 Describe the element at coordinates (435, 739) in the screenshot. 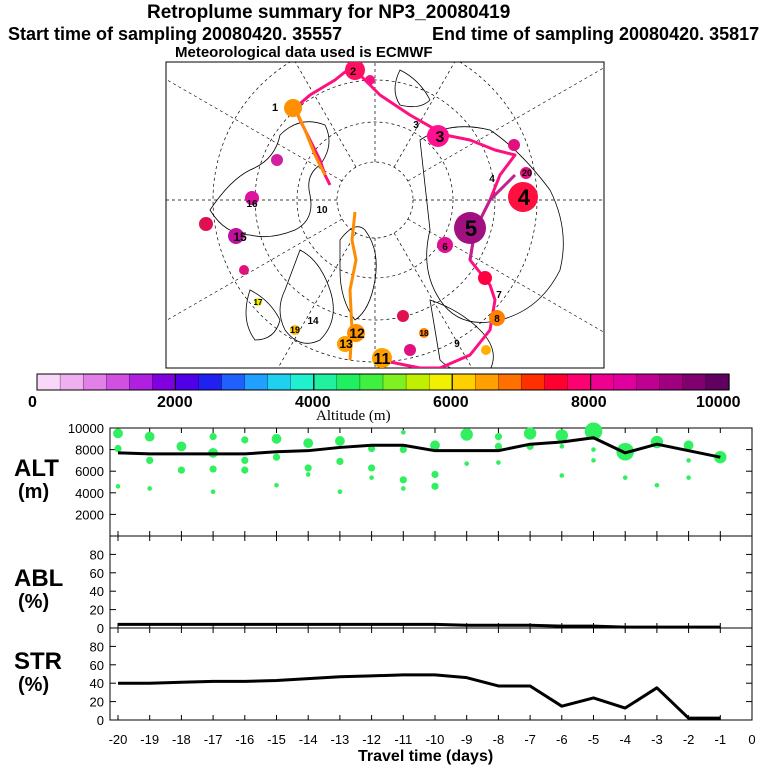

I see `x-tick-label: -10` at that location.